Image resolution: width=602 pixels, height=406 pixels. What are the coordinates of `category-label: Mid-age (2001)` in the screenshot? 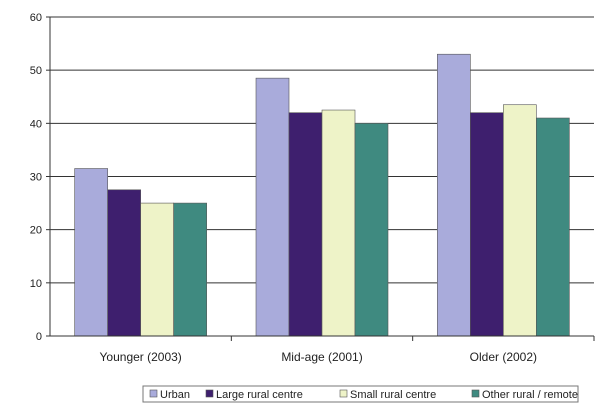 It's located at (321, 357).